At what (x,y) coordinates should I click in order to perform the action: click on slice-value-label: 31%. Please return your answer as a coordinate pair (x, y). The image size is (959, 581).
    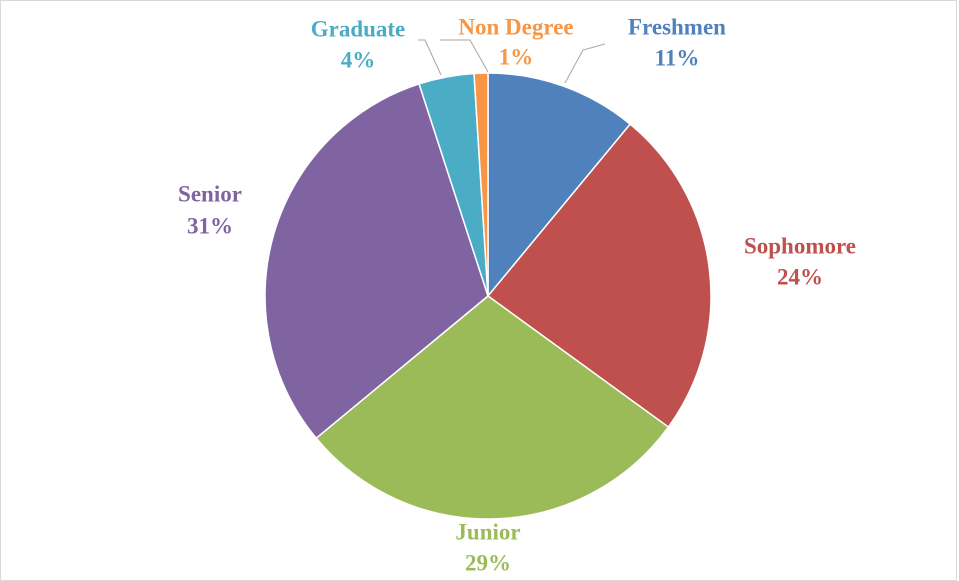
    Looking at the image, I should click on (210, 225).